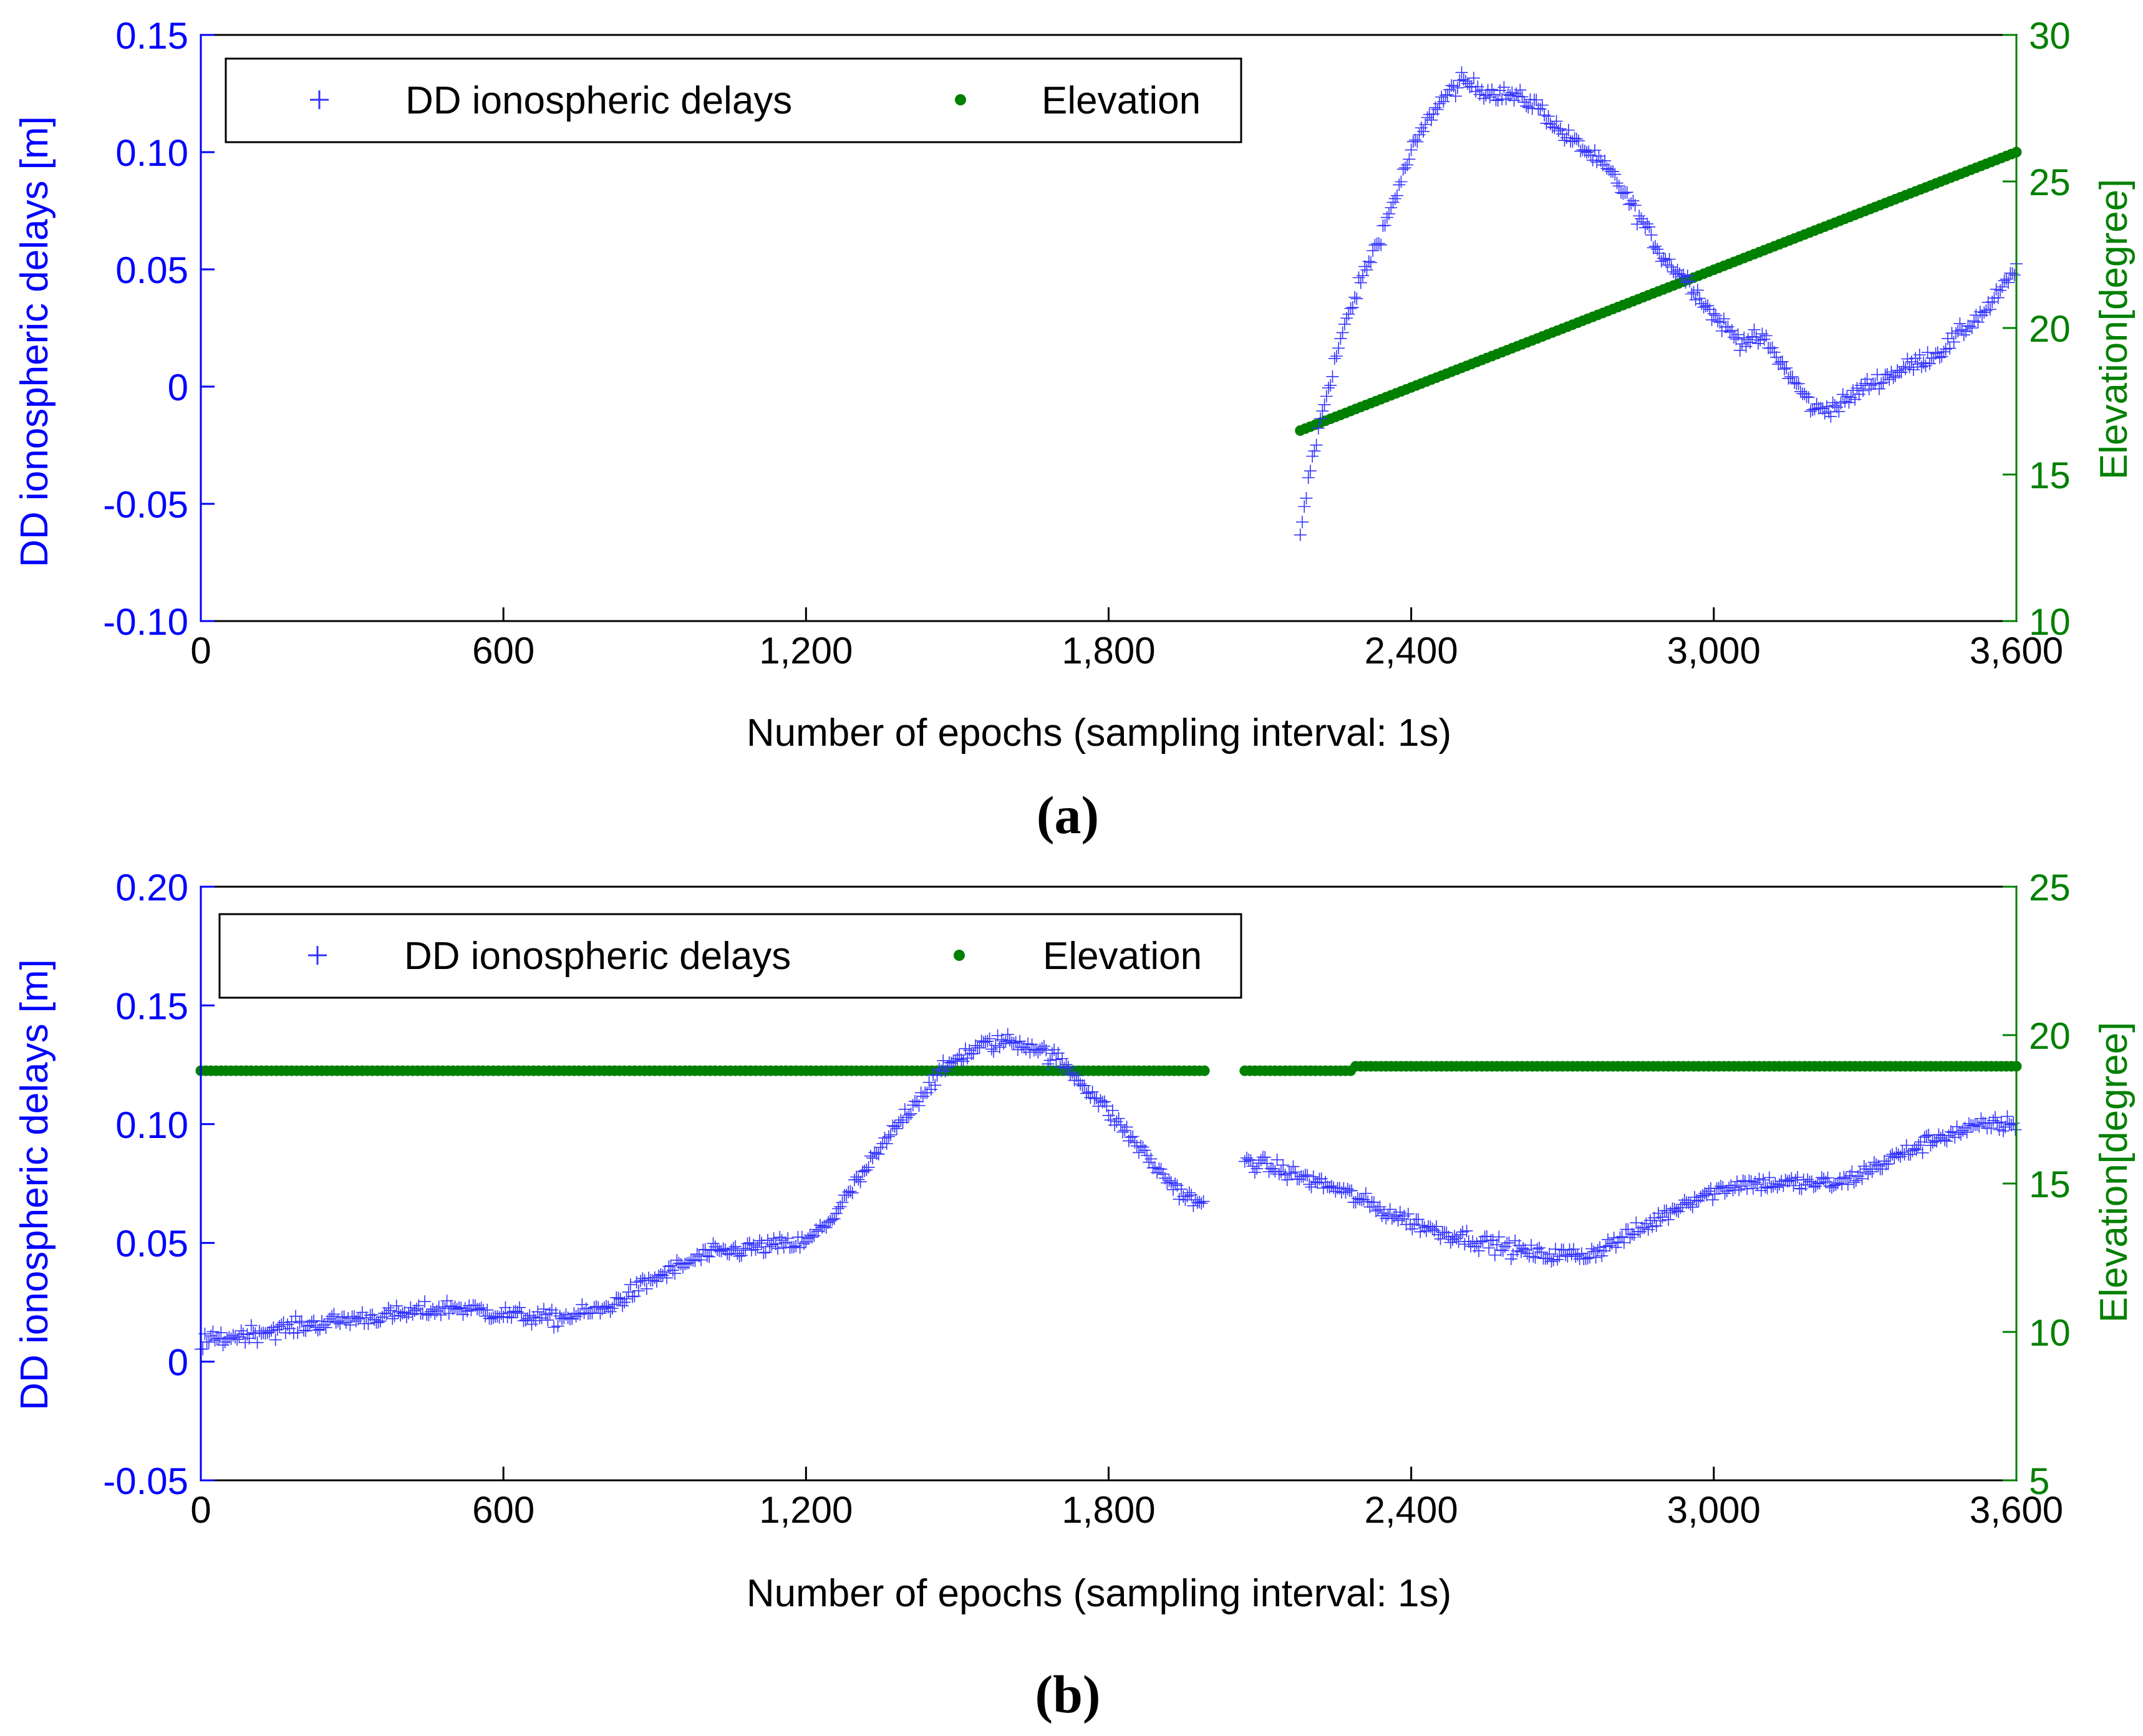 Image resolution: width=2143 pixels, height=1736 pixels. Describe the element at coordinates (1108, 1510) in the screenshot. I see `x-tick-label: 1,800` at that location.